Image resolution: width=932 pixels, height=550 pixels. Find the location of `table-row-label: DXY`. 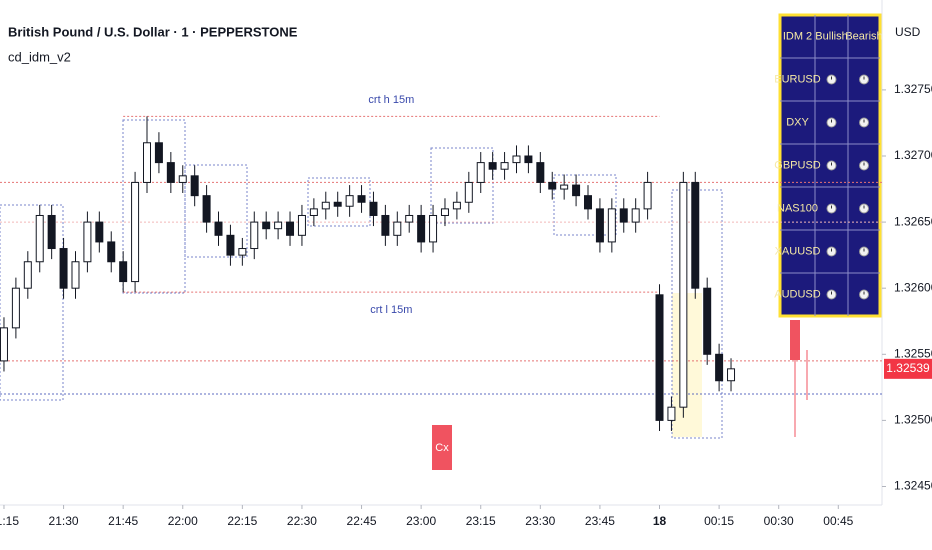

table-row-label: DXY is located at coordinates (797, 122).